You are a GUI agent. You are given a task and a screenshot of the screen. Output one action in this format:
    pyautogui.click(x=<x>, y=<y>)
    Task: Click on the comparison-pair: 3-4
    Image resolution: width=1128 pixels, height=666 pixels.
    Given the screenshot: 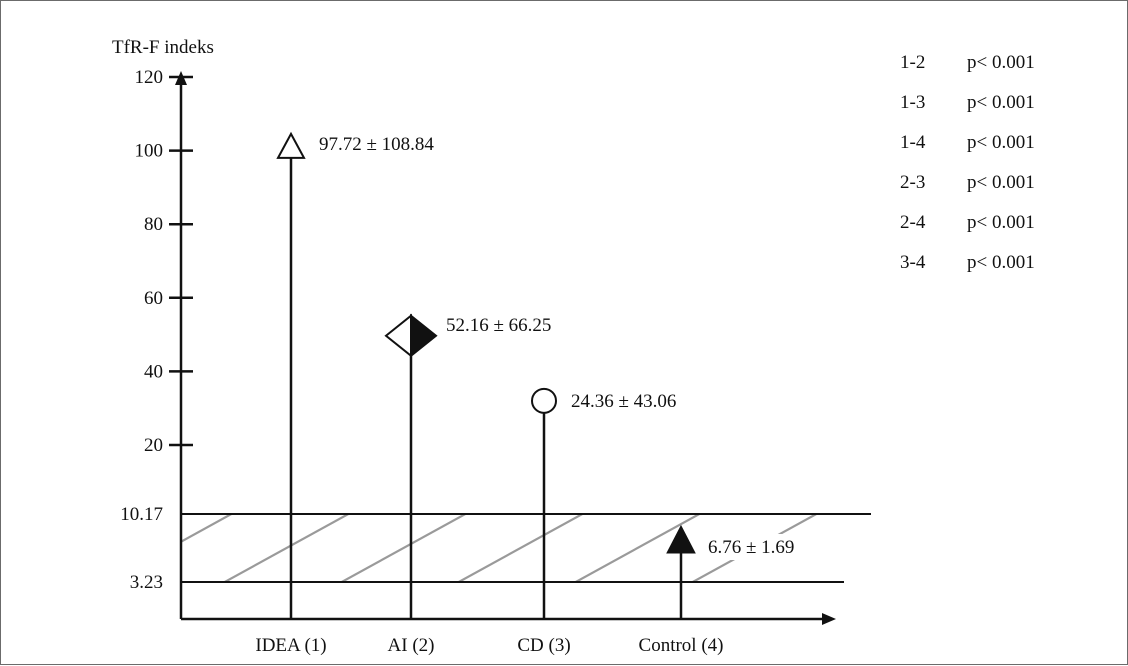 What is the action you would take?
    pyautogui.click(x=913, y=262)
    